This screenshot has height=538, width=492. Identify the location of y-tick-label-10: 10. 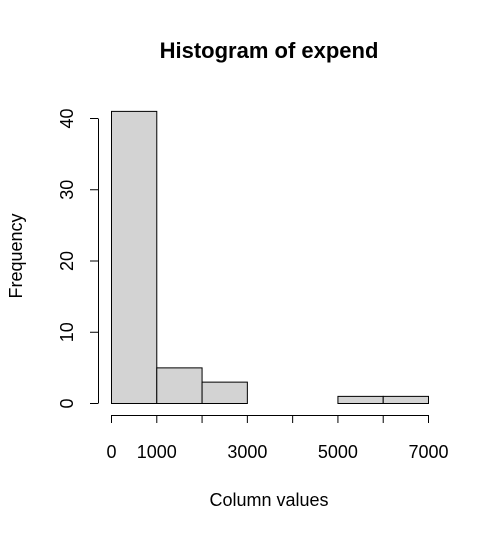
(67, 332).